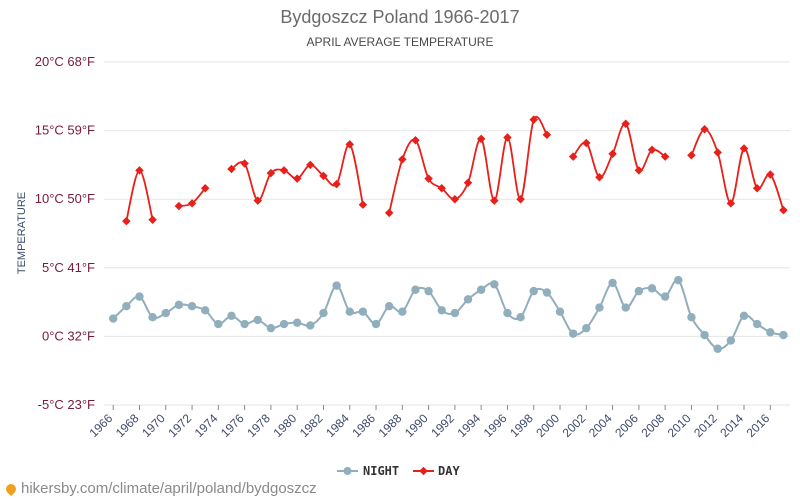  Describe the element at coordinates (626, 425) in the screenshot. I see `x-tick-label: 2006` at that location.